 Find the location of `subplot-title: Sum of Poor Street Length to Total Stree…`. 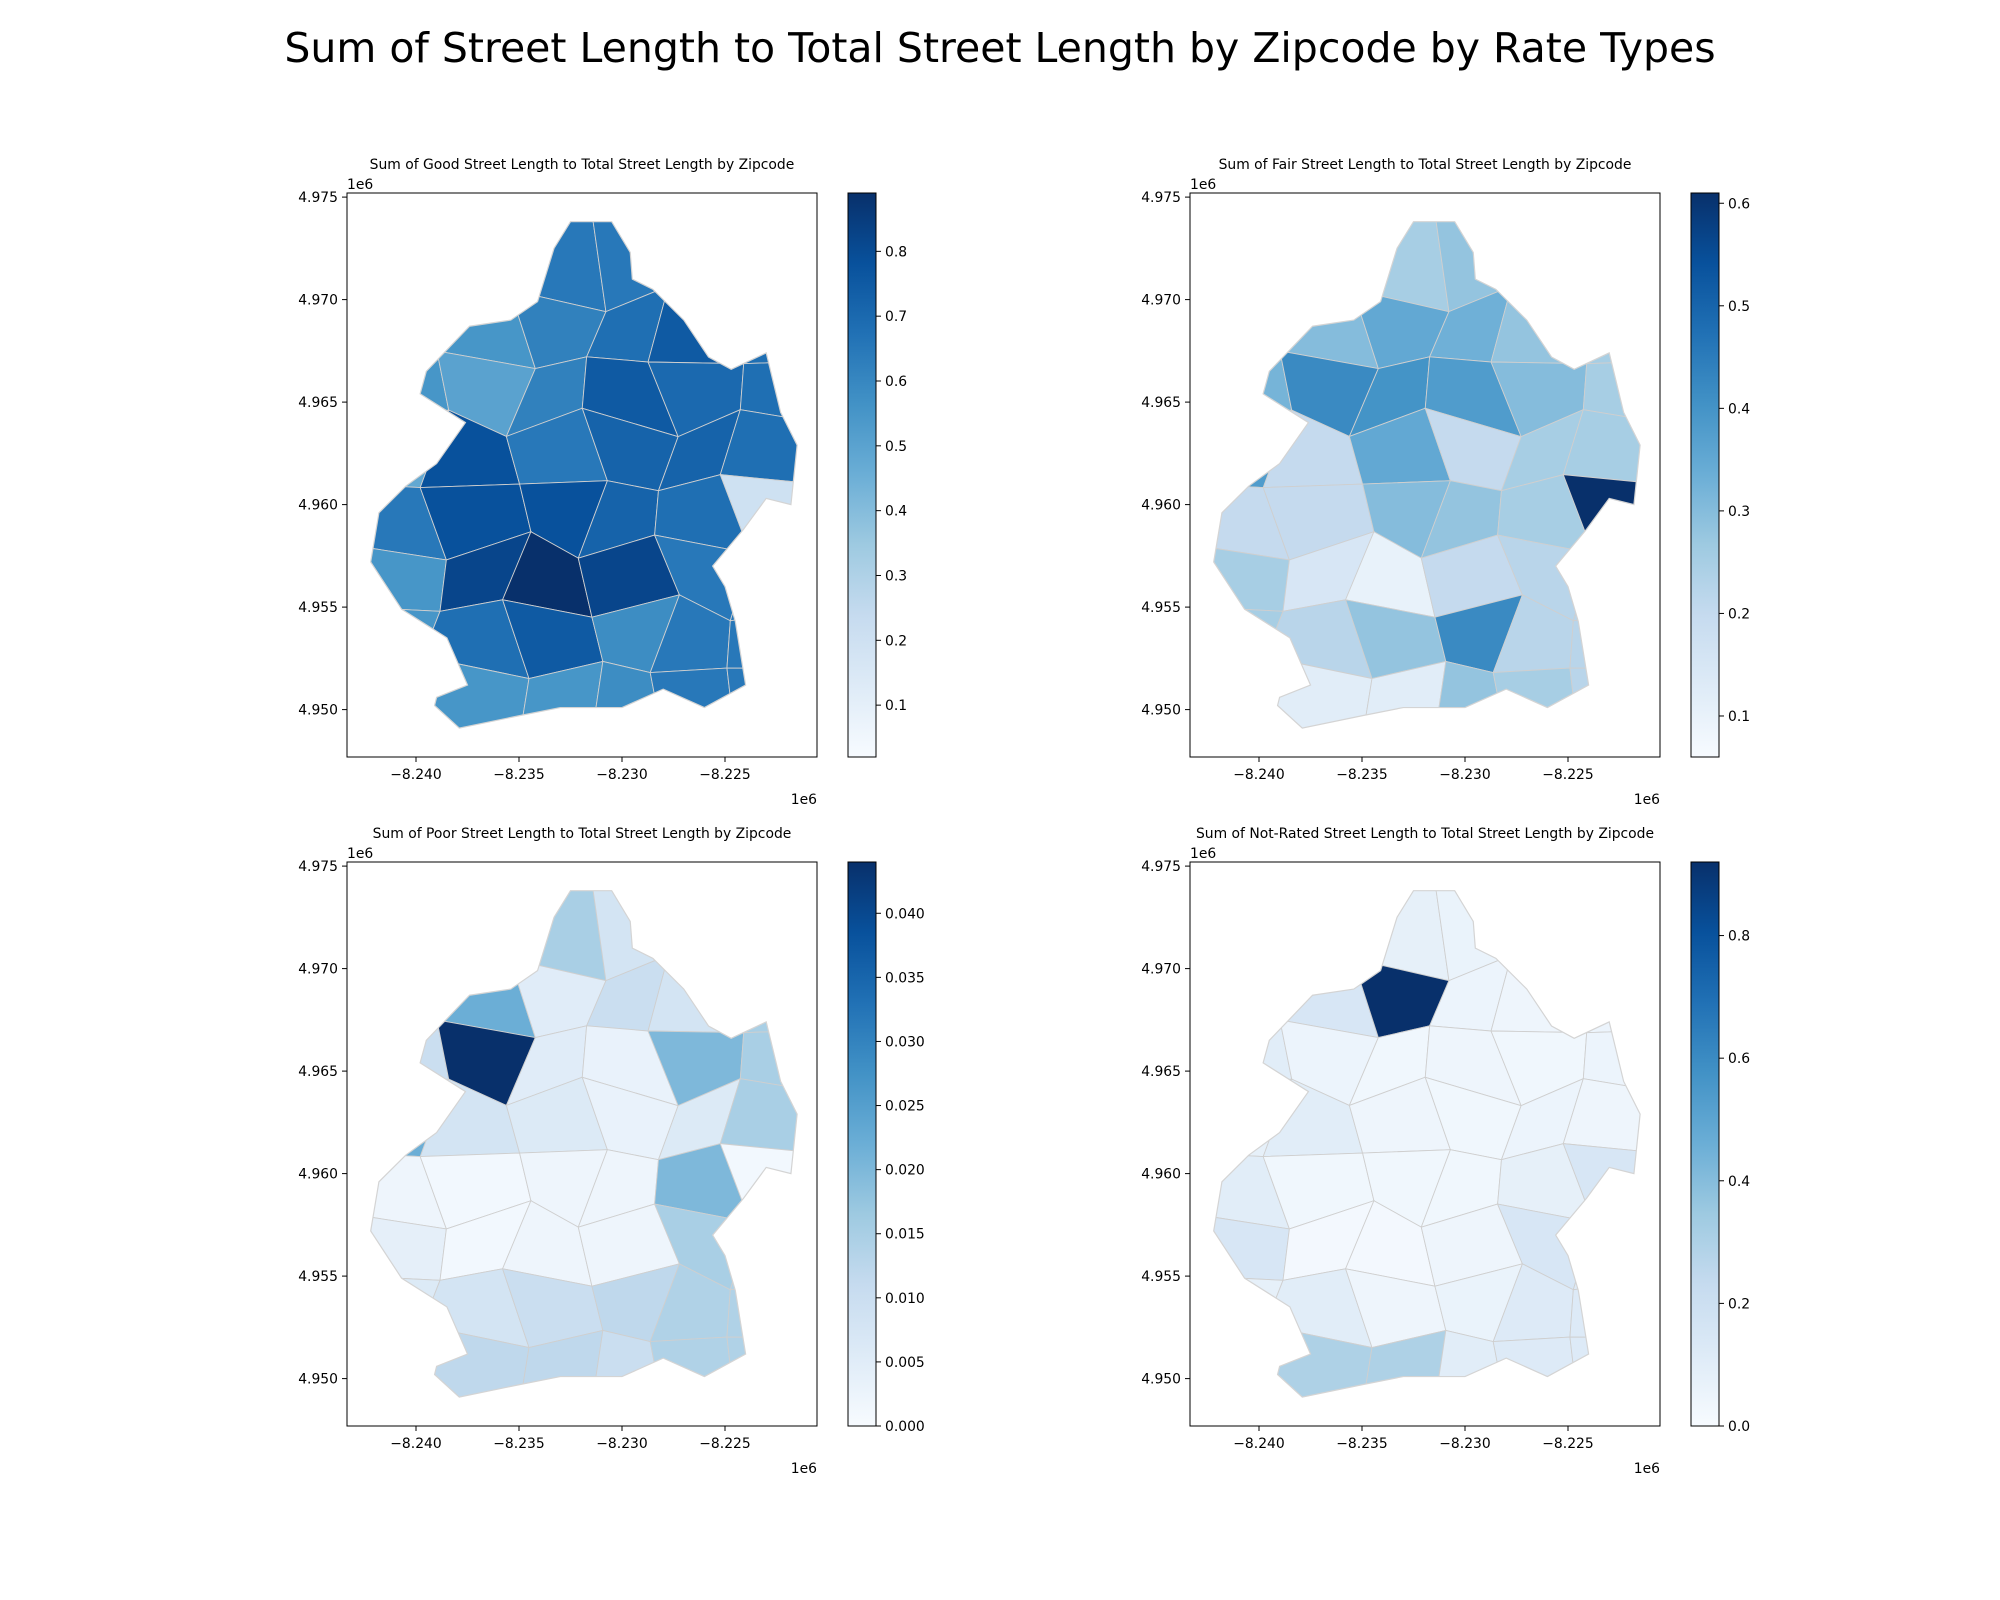

subplot-title: Sum of Poor Street Length to Total Stree… is located at coordinates (582, 834).